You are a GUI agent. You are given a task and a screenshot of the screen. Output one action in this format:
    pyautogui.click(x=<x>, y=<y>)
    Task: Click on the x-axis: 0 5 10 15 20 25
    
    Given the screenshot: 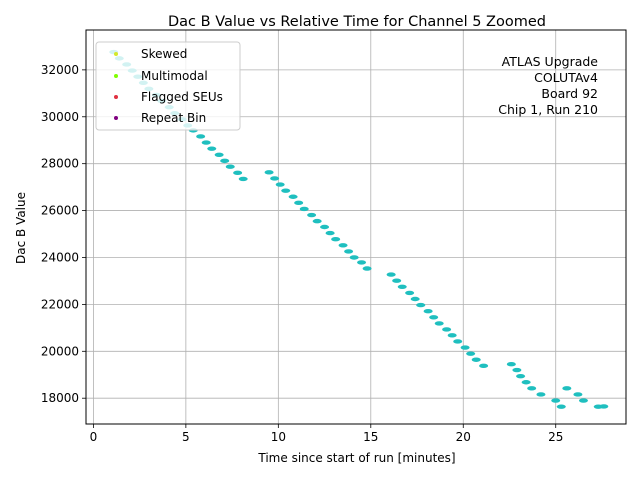 What is the action you would take?
    pyautogui.click(x=326, y=434)
    